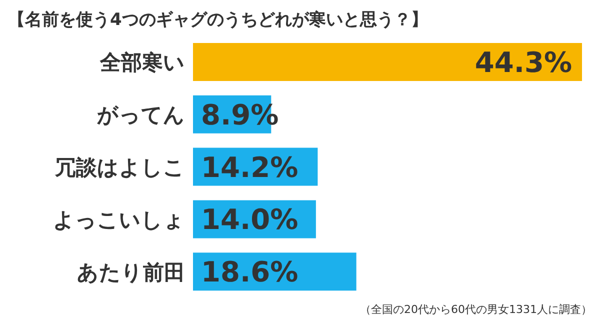 The height and width of the screenshot is (327, 600). What do you see at coordinates (476, 309) in the screenshot?
I see `text: （全国の20代から60代の男女1331人に調査）` at bounding box center [476, 309].